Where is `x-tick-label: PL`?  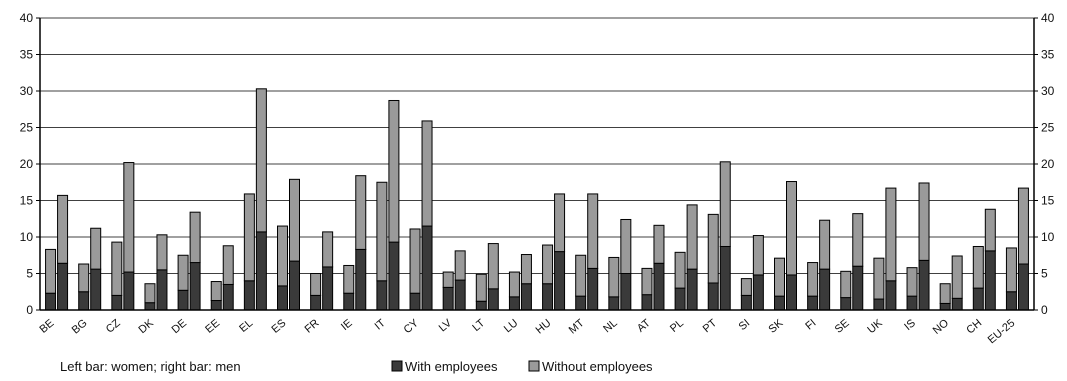 x-tick-label: PL is located at coordinates (677, 326).